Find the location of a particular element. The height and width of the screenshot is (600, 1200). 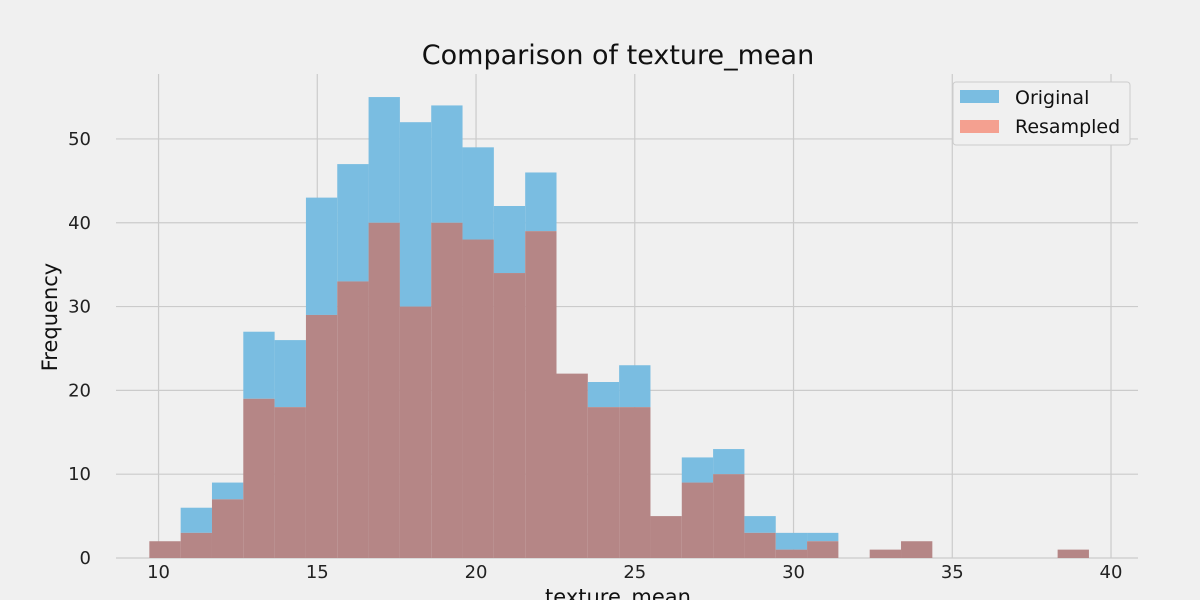

chart-title: Comparison of texture_mean is located at coordinates (618, 55).